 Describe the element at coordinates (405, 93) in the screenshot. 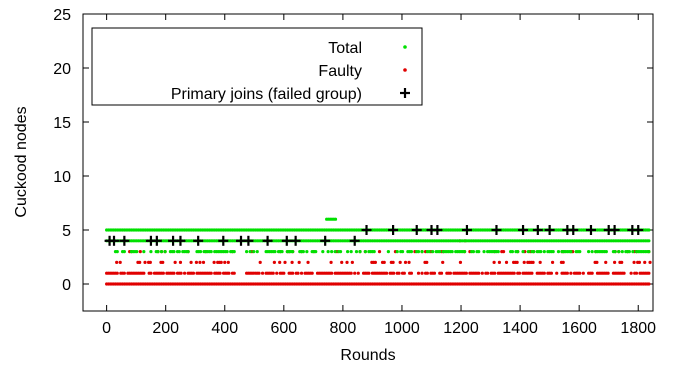

I see `legend-swatch` at that location.